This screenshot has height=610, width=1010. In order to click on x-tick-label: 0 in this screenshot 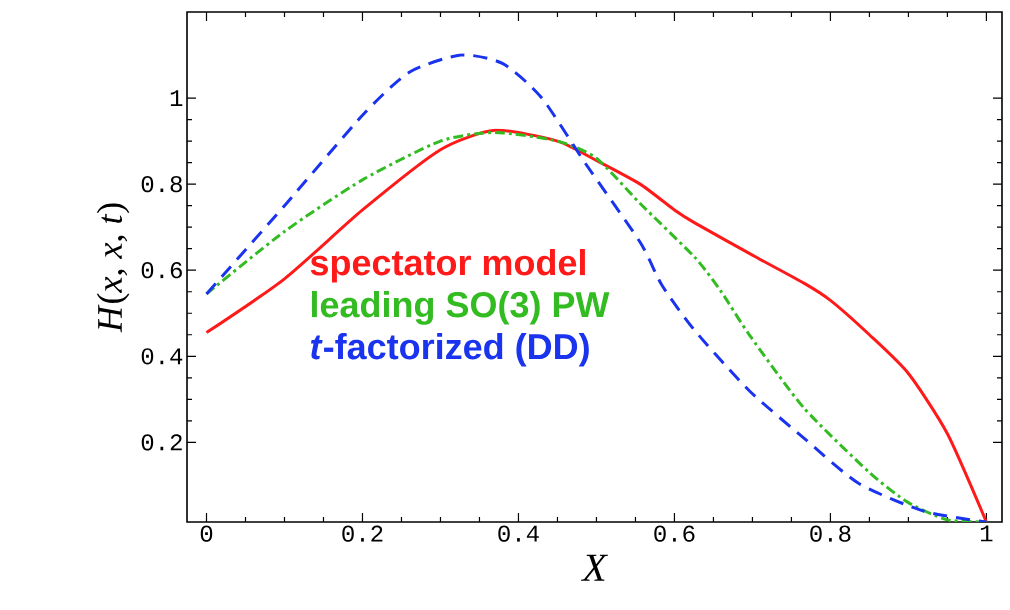, I will do `click(206, 533)`.